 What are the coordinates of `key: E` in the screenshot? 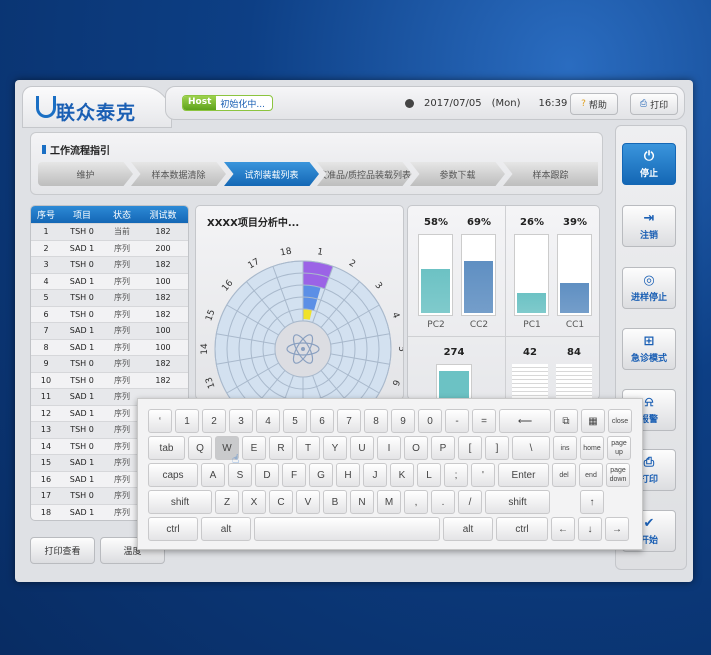 It's located at (254, 448).